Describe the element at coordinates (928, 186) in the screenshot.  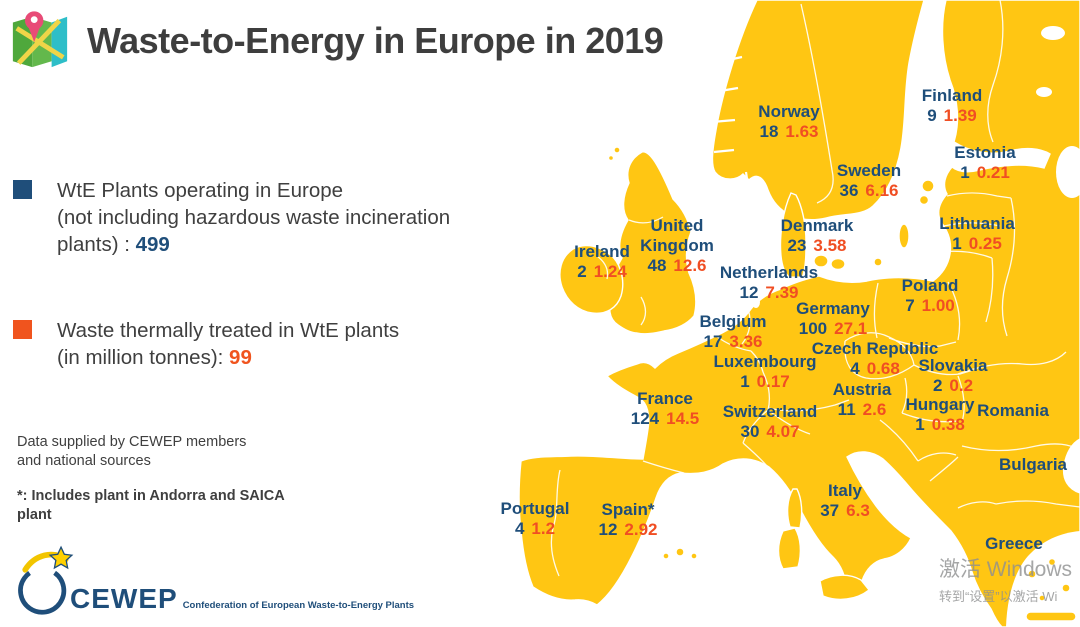
I see `map-island-saaremaa` at that location.